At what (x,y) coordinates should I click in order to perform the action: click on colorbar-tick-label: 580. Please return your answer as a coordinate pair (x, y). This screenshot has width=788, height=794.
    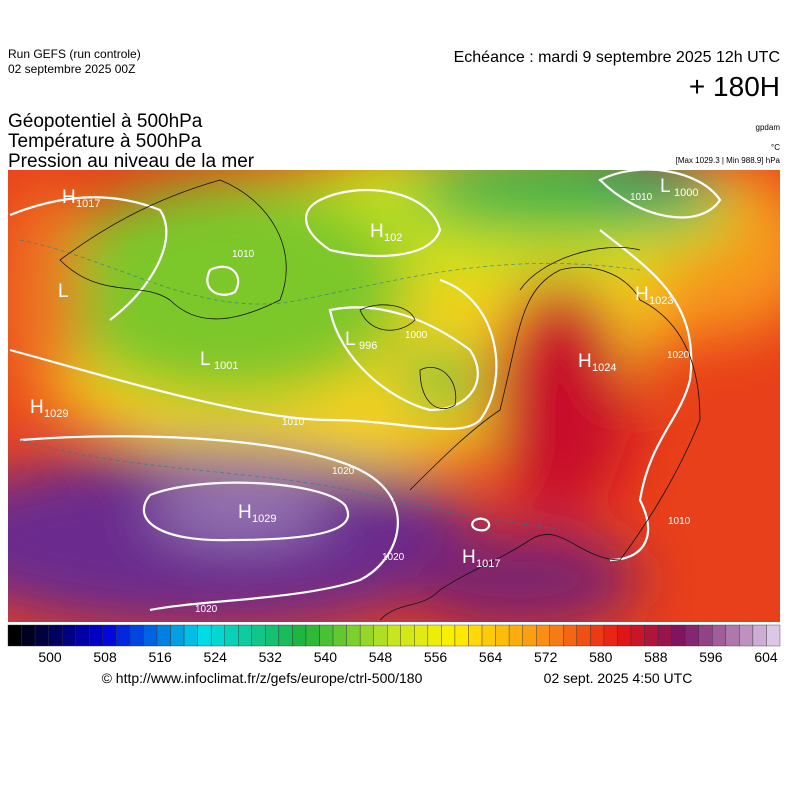
    Looking at the image, I should click on (601, 657).